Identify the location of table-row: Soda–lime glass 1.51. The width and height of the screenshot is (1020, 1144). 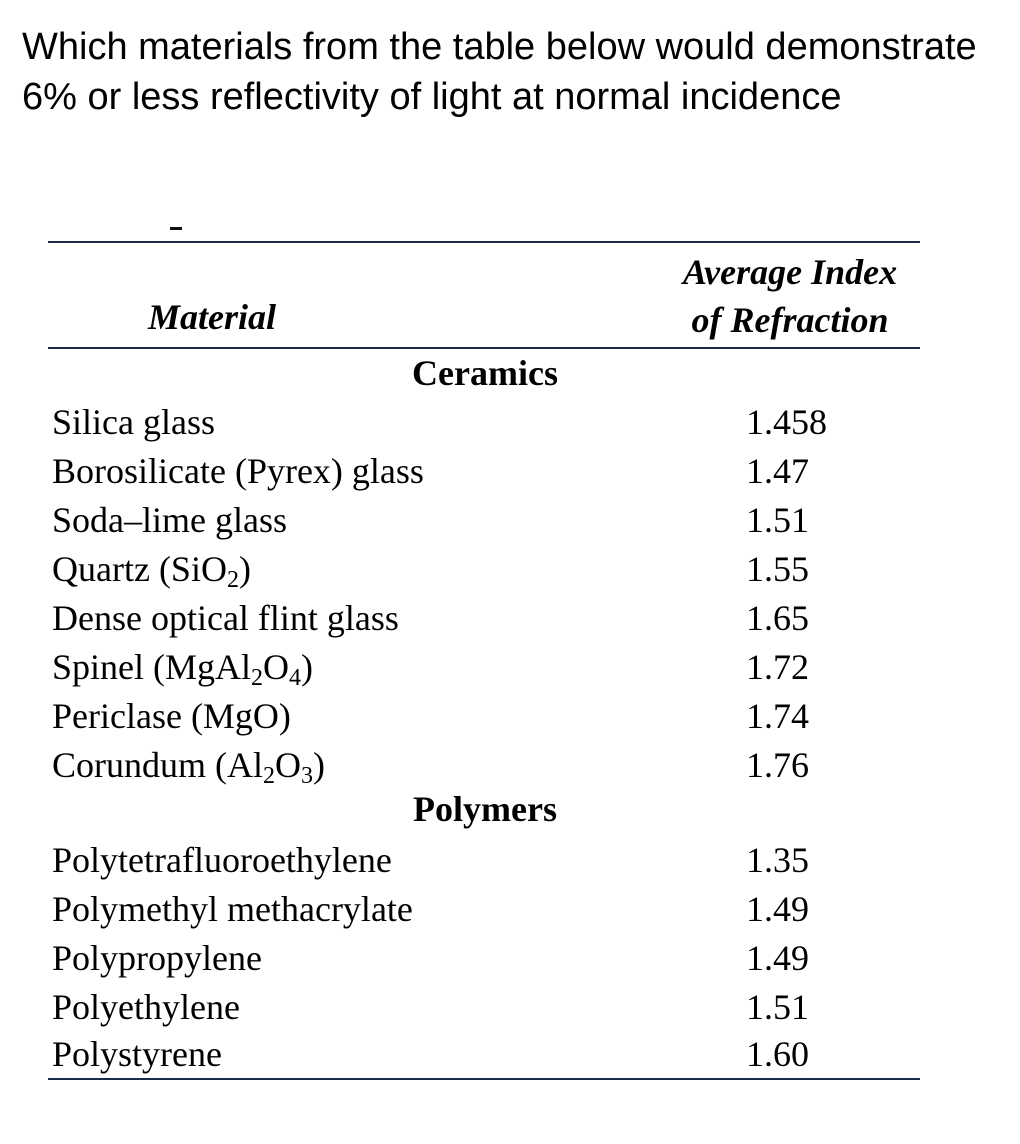
(452, 520).